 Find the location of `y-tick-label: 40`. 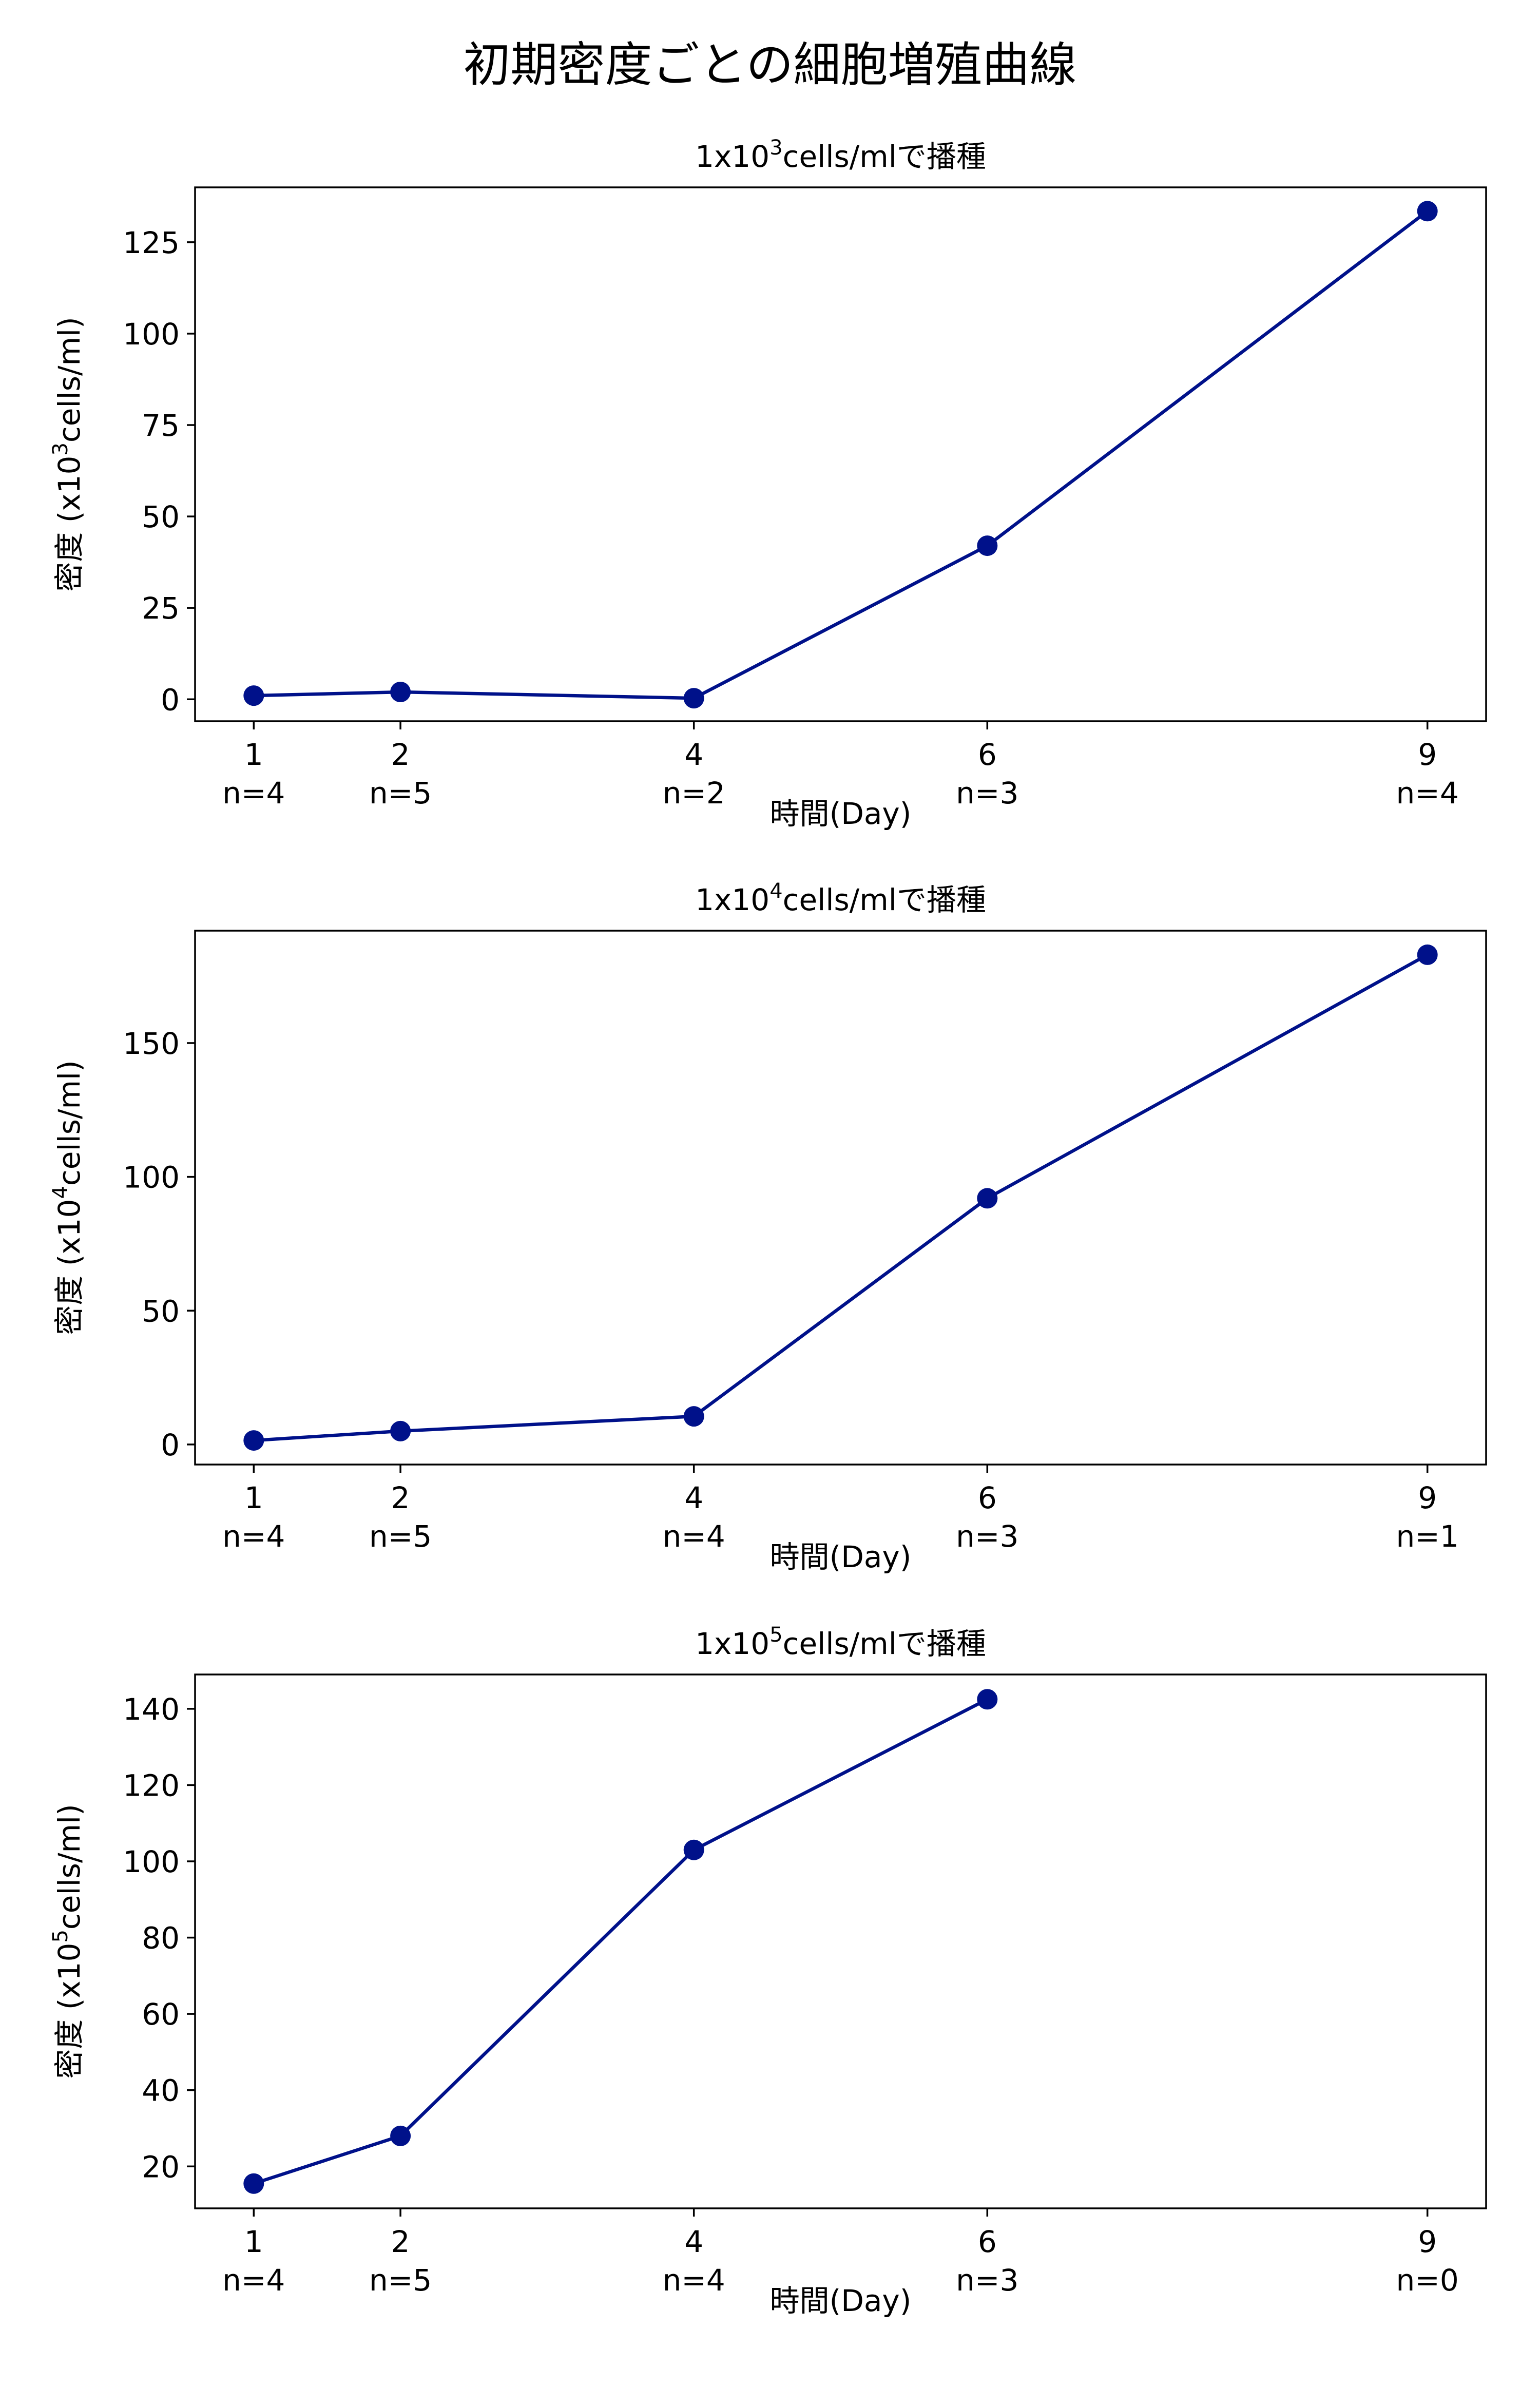

y-tick-label: 40 is located at coordinates (161, 2090).